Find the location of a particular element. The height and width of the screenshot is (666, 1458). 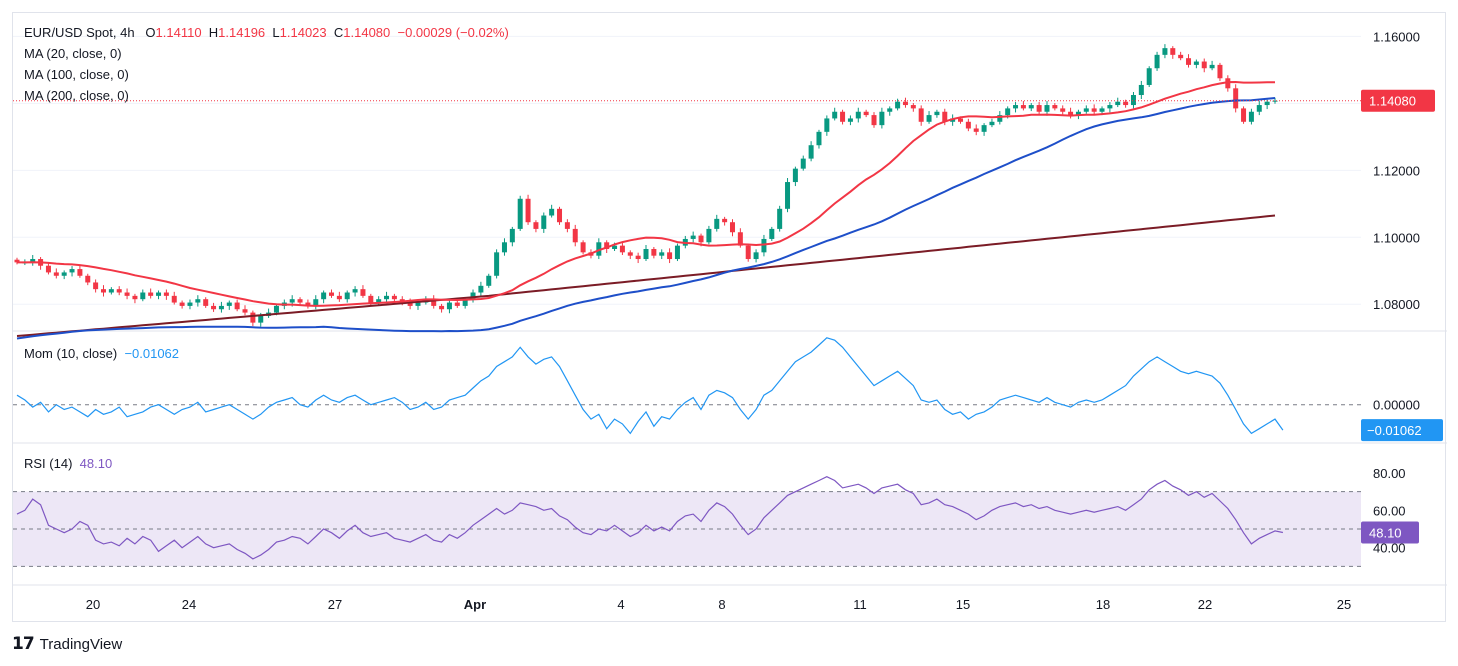

ma200-legend: MA (200, close, 0) is located at coordinates (76, 95).